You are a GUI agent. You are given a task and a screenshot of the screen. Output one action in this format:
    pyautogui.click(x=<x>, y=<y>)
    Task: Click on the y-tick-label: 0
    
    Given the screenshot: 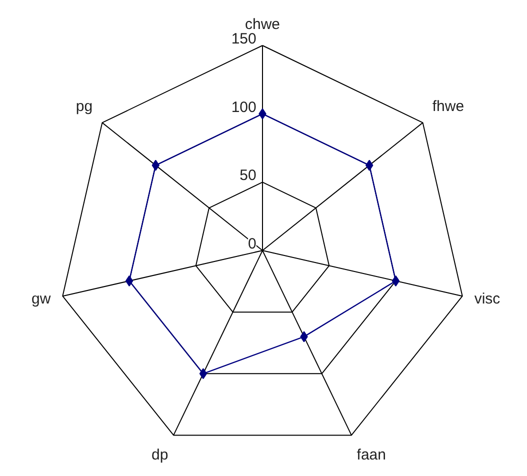 What is the action you would take?
    pyautogui.click(x=252, y=243)
    